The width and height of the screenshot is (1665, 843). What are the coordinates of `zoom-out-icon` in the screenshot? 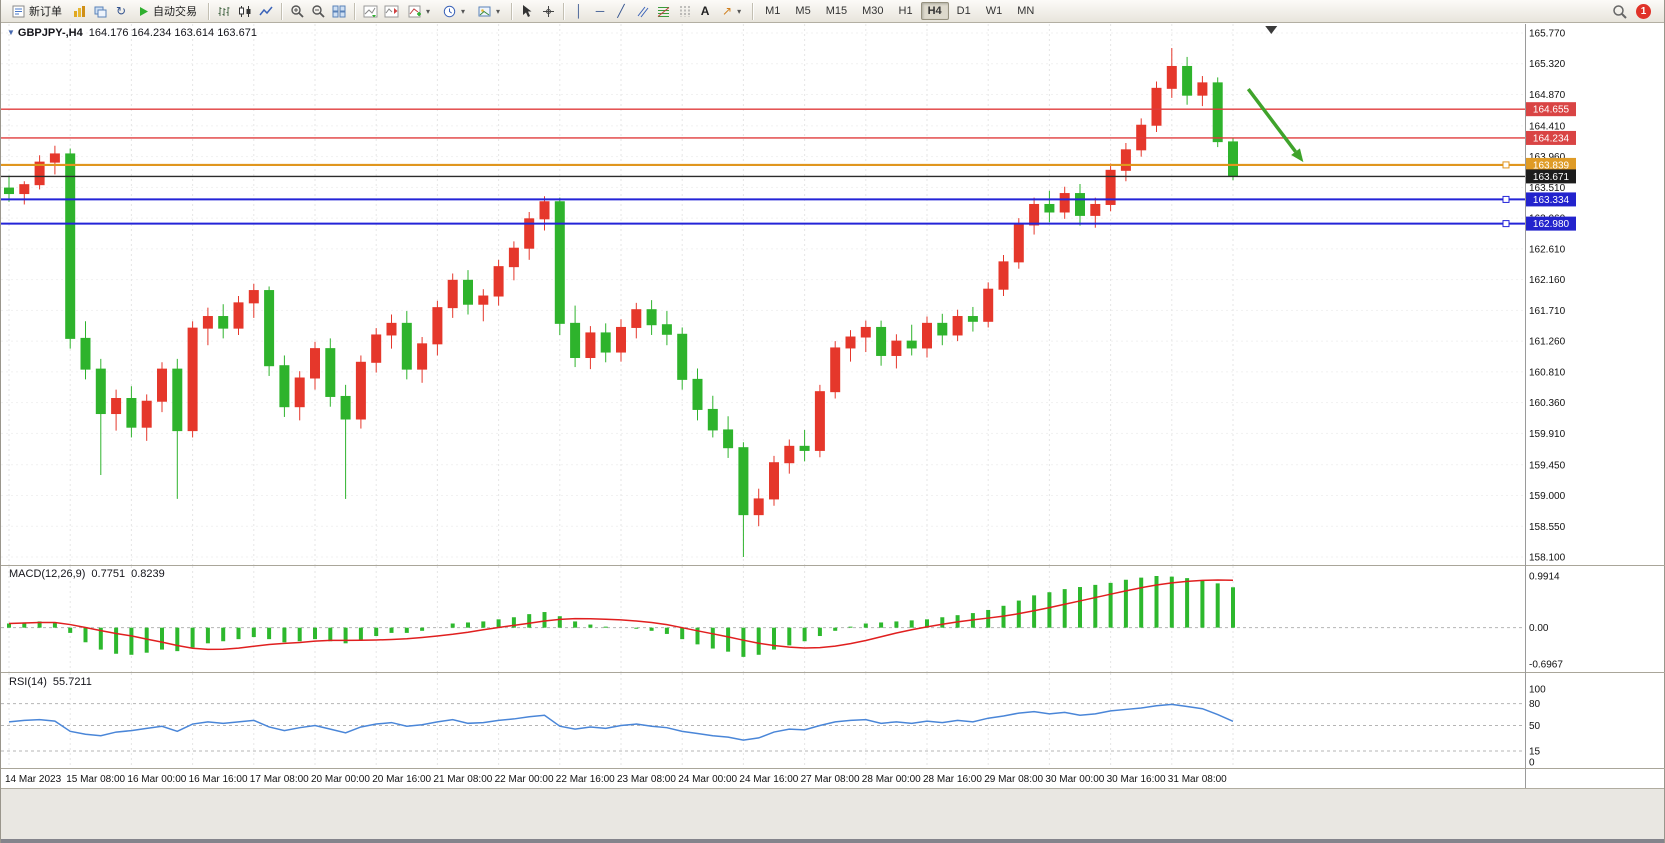 It's located at (318, 11).